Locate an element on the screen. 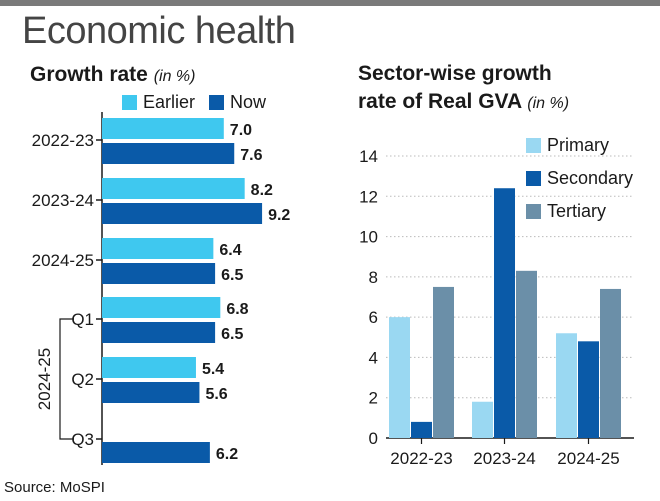 This screenshot has width=660, height=501. growth-category-label: 2023-24 is located at coordinates (63, 200).